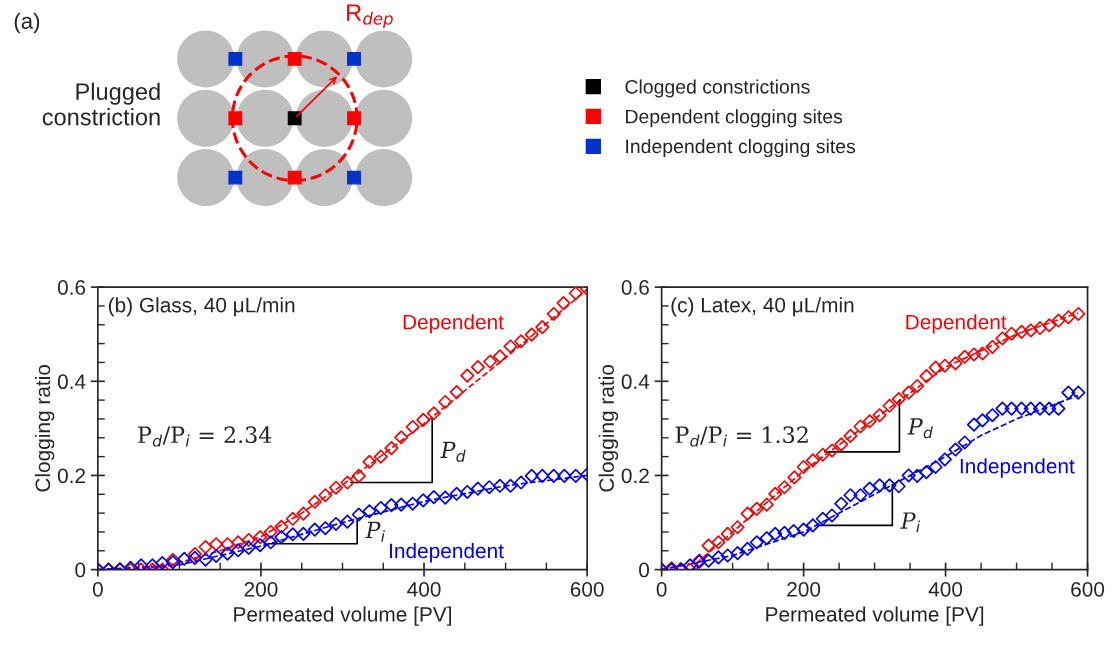 This screenshot has width=1112, height=657. Describe the element at coordinates (717, 88) in the screenshot. I see `legend-label: Clogged constrictions` at that location.